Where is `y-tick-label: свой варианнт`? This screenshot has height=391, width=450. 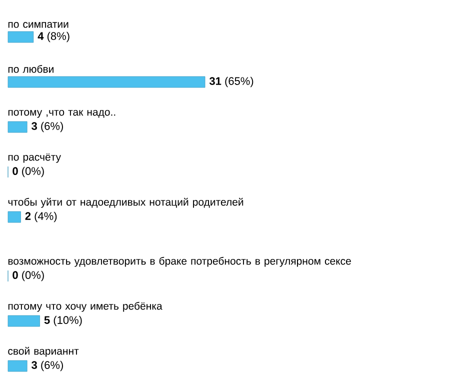 y-tick-label: свой варианнт is located at coordinates (43, 351).